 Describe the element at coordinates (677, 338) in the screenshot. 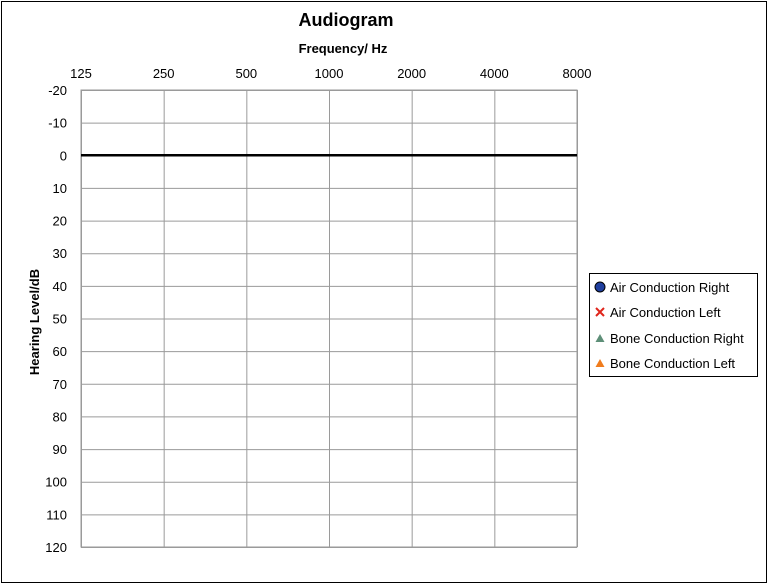

I see `legend-label: Bone Conduction Right` at that location.